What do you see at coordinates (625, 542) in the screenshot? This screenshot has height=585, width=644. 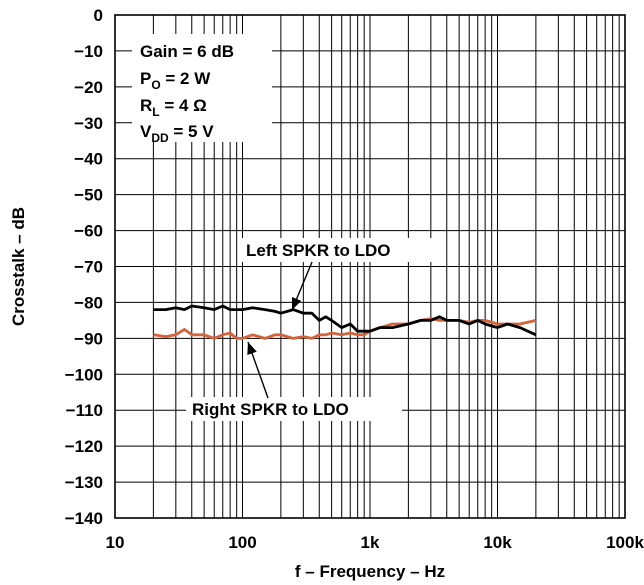 I see `x-tick-label: 100k` at bounding box center [625, 542].